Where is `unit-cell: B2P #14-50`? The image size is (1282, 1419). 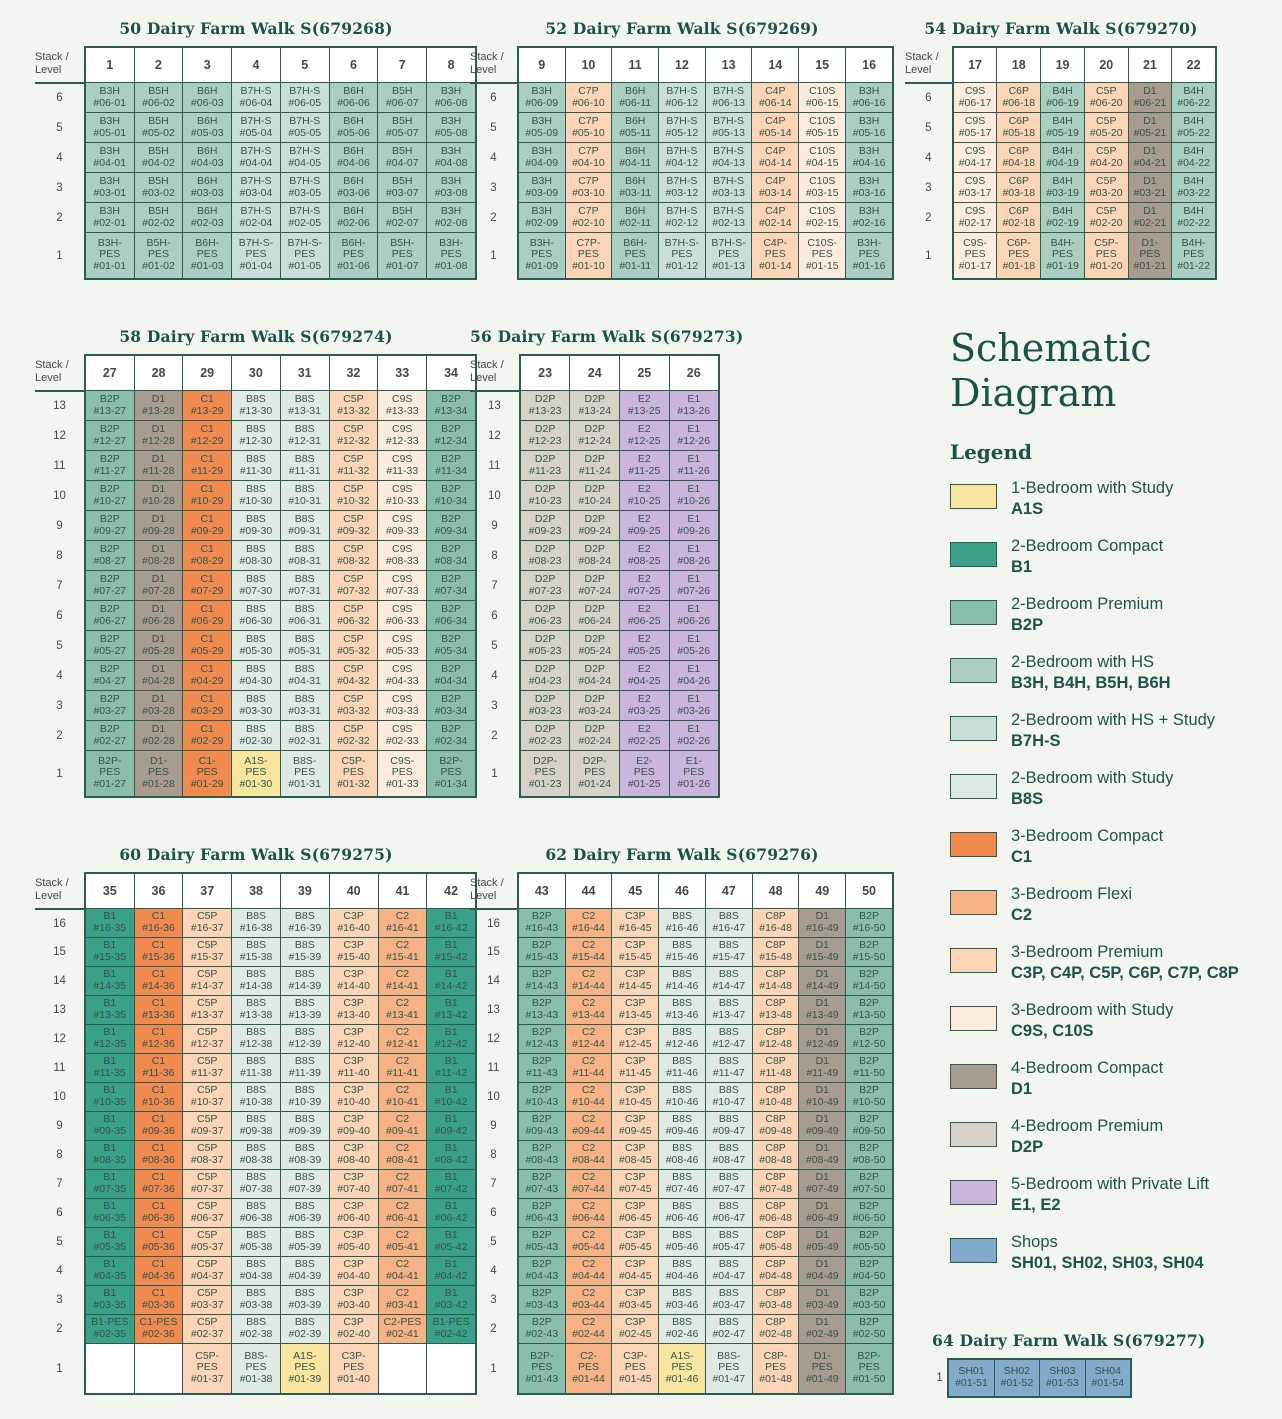 unit-cell: B2P #14-50 is located at coordinates (870, 981).